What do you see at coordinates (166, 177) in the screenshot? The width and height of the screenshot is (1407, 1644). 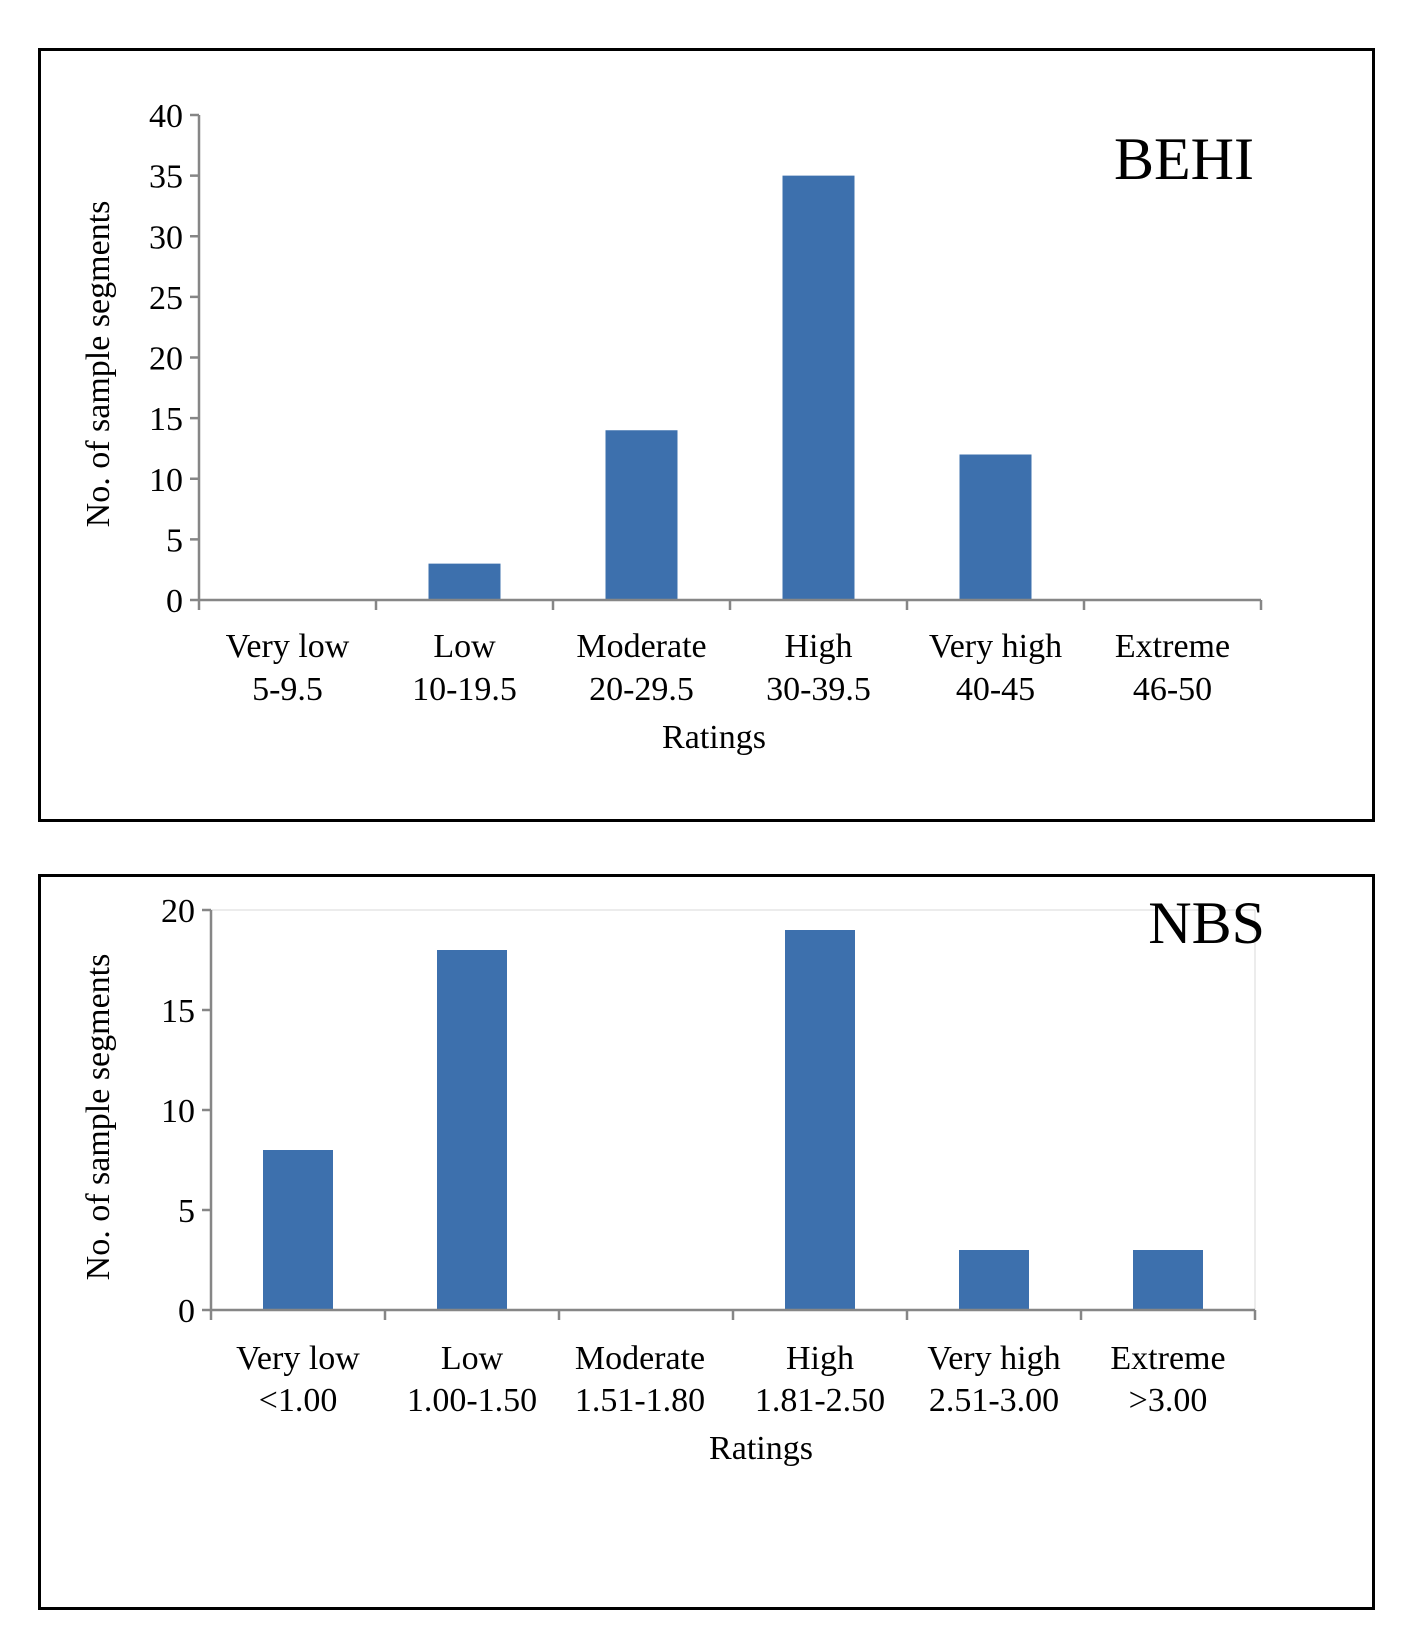 I see `y-tick-label: 35` at bounding box center [166, 177].